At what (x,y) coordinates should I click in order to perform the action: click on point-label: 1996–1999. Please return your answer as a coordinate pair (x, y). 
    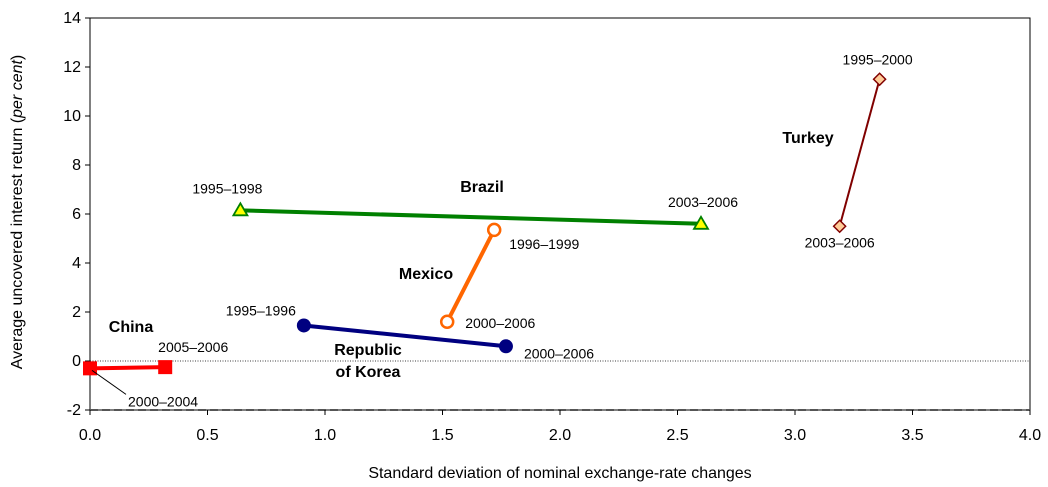
    Looking at the image, I should click on (544, 244).